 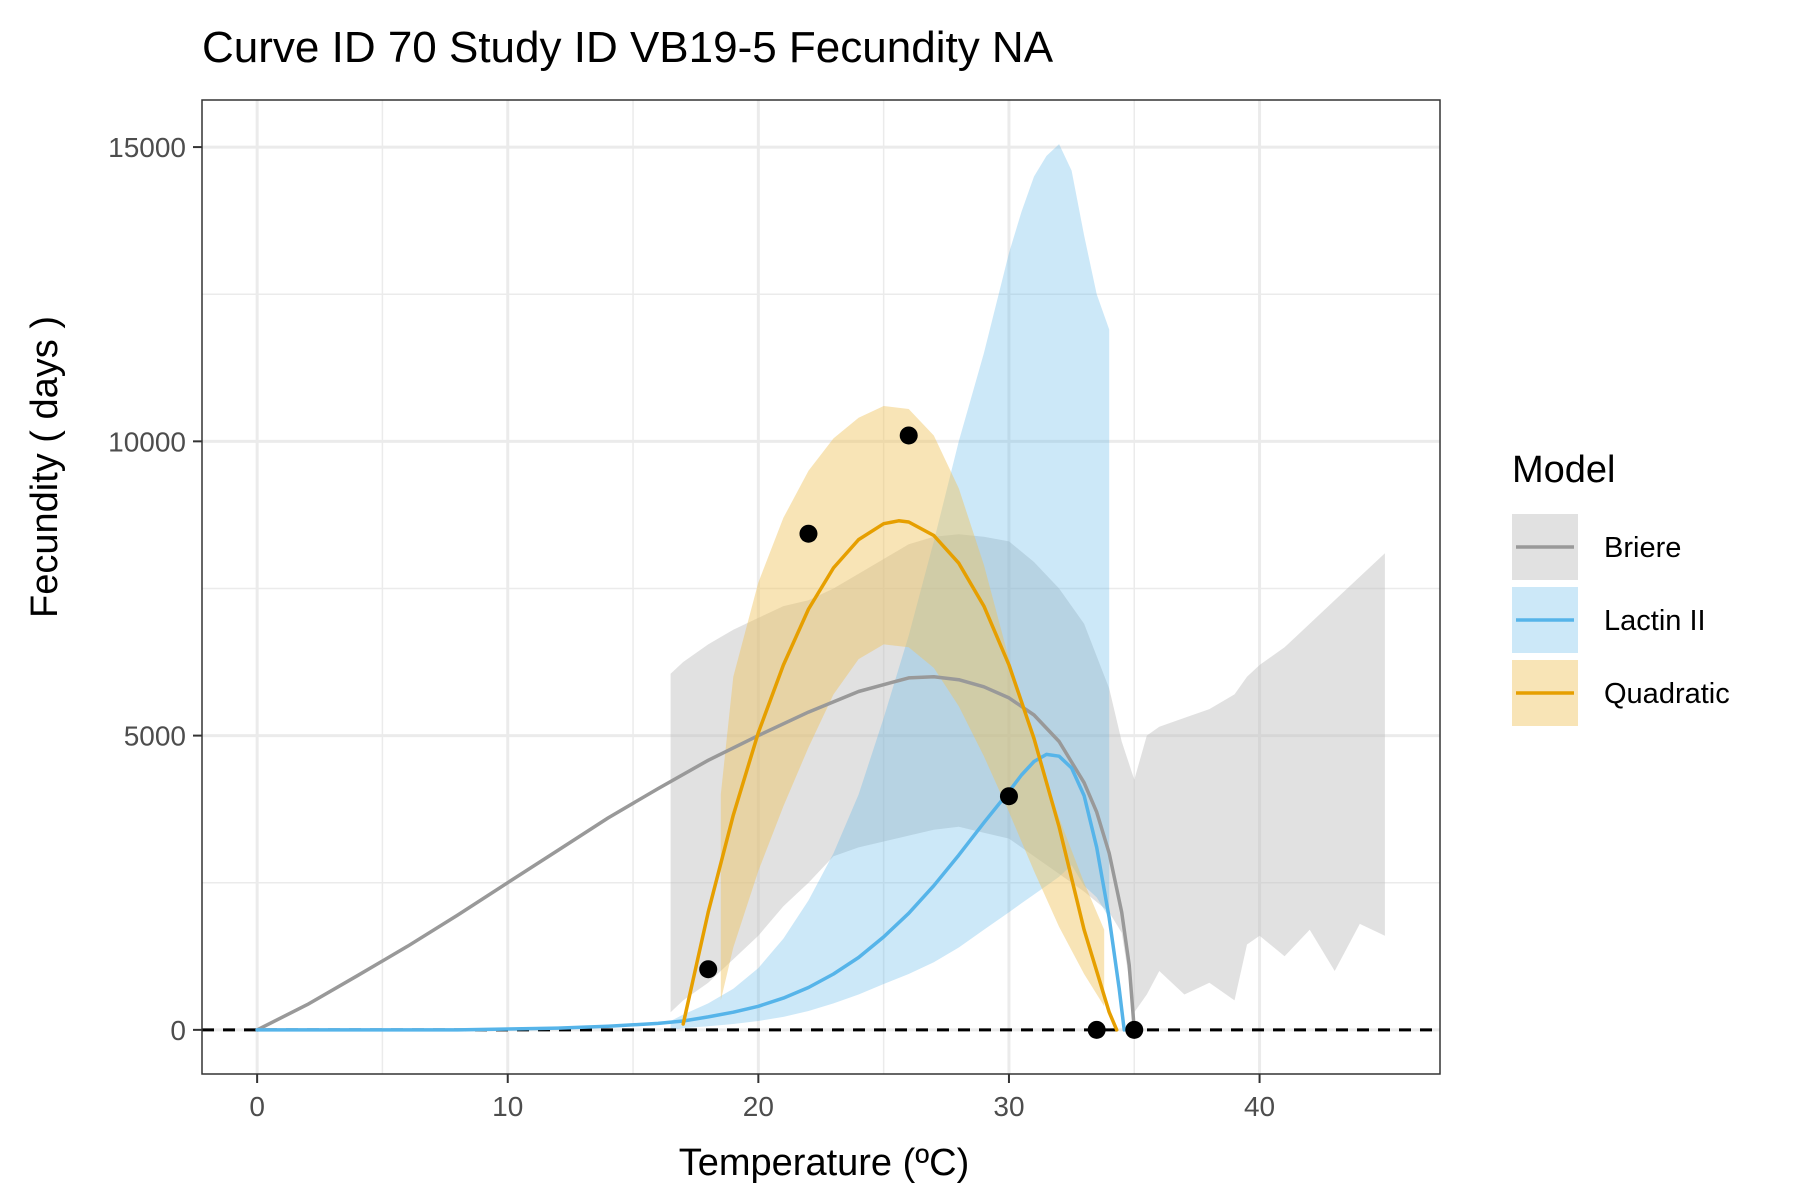 What do you see at coordinates (900, 775) in the screenshot?
I see `curve-quadratic` at bounding box center [900, 775].